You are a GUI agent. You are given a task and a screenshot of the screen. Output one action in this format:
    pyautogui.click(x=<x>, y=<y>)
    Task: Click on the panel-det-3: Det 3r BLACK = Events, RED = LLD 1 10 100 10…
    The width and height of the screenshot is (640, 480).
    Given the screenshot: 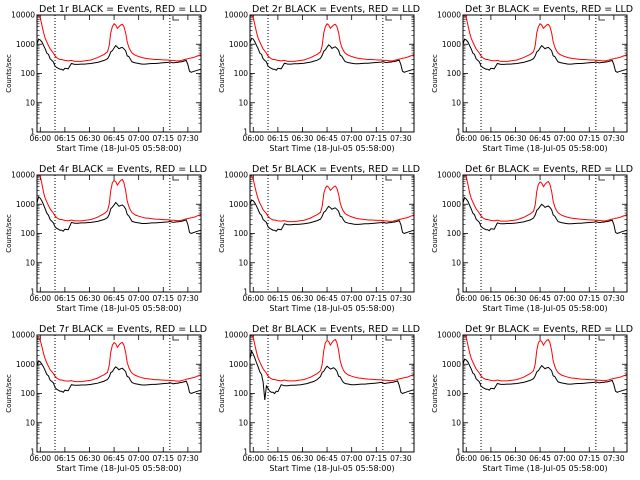 What is the action you would take?
    pyautogui.click(x=532, y=78)
    